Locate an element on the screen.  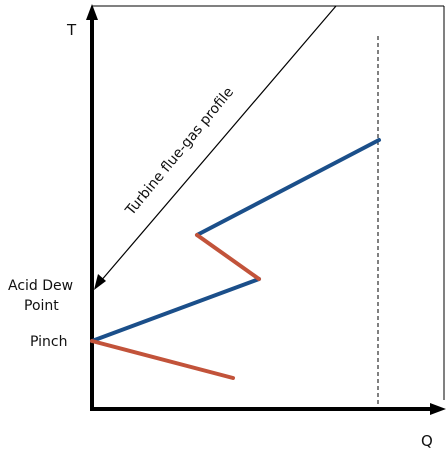
cold-stream-lower-segment is located at coordinates (162, 359).